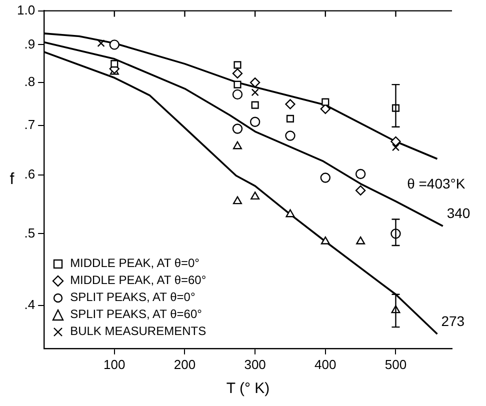 This screenshot has height=406, width=486. I want to click on y-axis-title: f, so click(12, 179).